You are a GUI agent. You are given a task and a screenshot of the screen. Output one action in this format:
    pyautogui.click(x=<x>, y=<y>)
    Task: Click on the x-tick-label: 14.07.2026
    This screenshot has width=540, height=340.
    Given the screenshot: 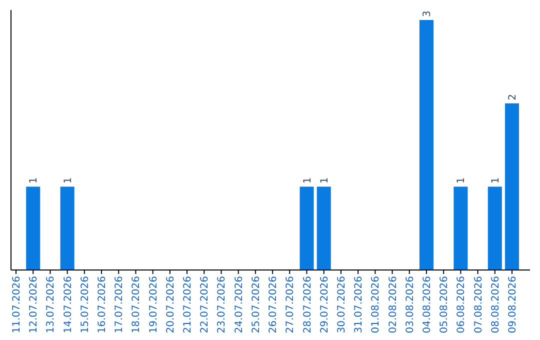 What is the action you would take?
    pyautogui.click(x=68, y=305)
    